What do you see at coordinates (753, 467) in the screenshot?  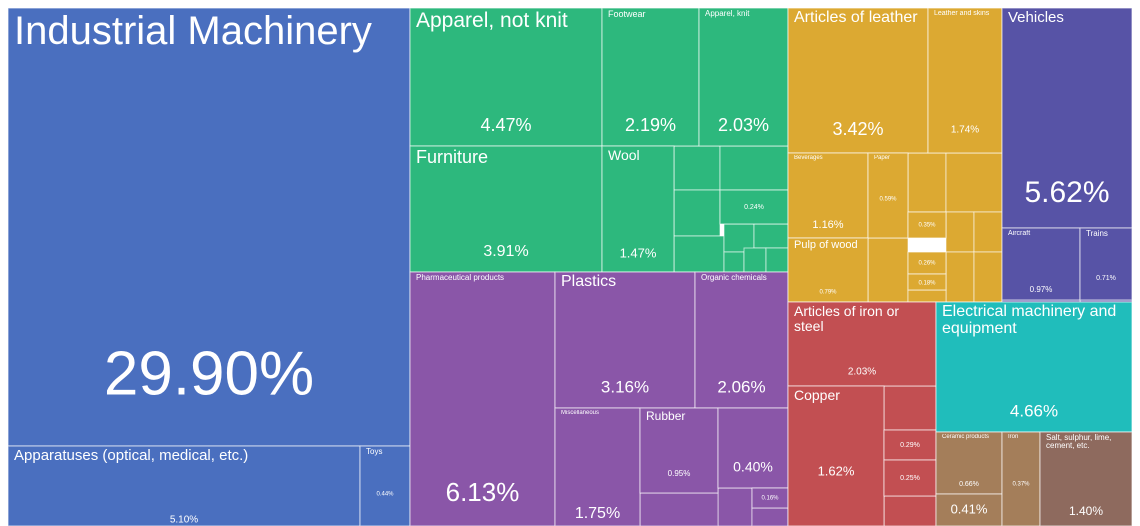 I see `tile-value: 0.40%` at bounding box center [753, 467].